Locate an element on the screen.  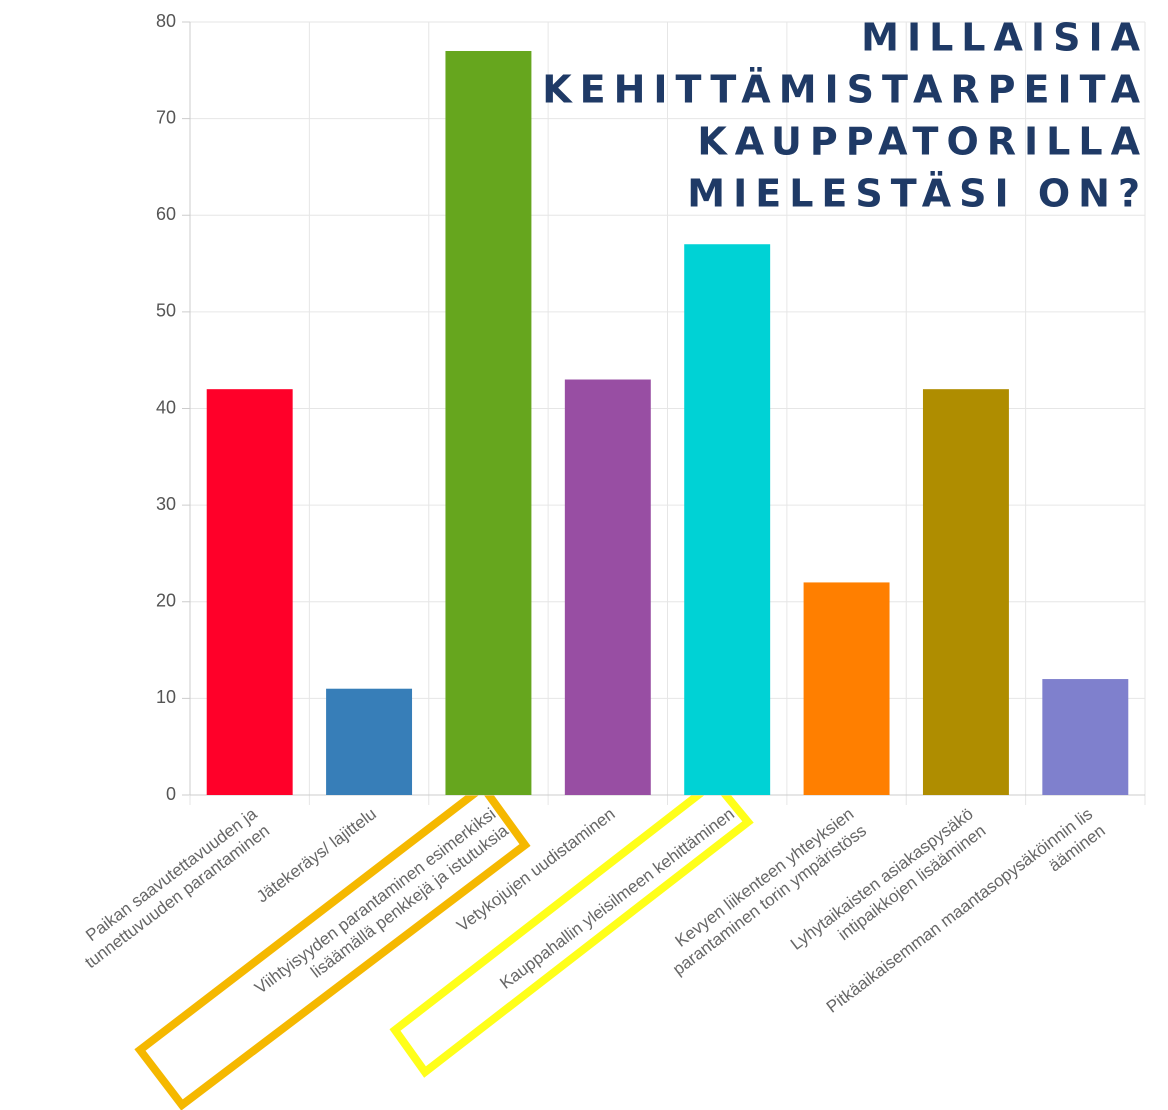
x-tick-label-line: Jätekeräys/ lajittelu is located at coordinates (316, 856).